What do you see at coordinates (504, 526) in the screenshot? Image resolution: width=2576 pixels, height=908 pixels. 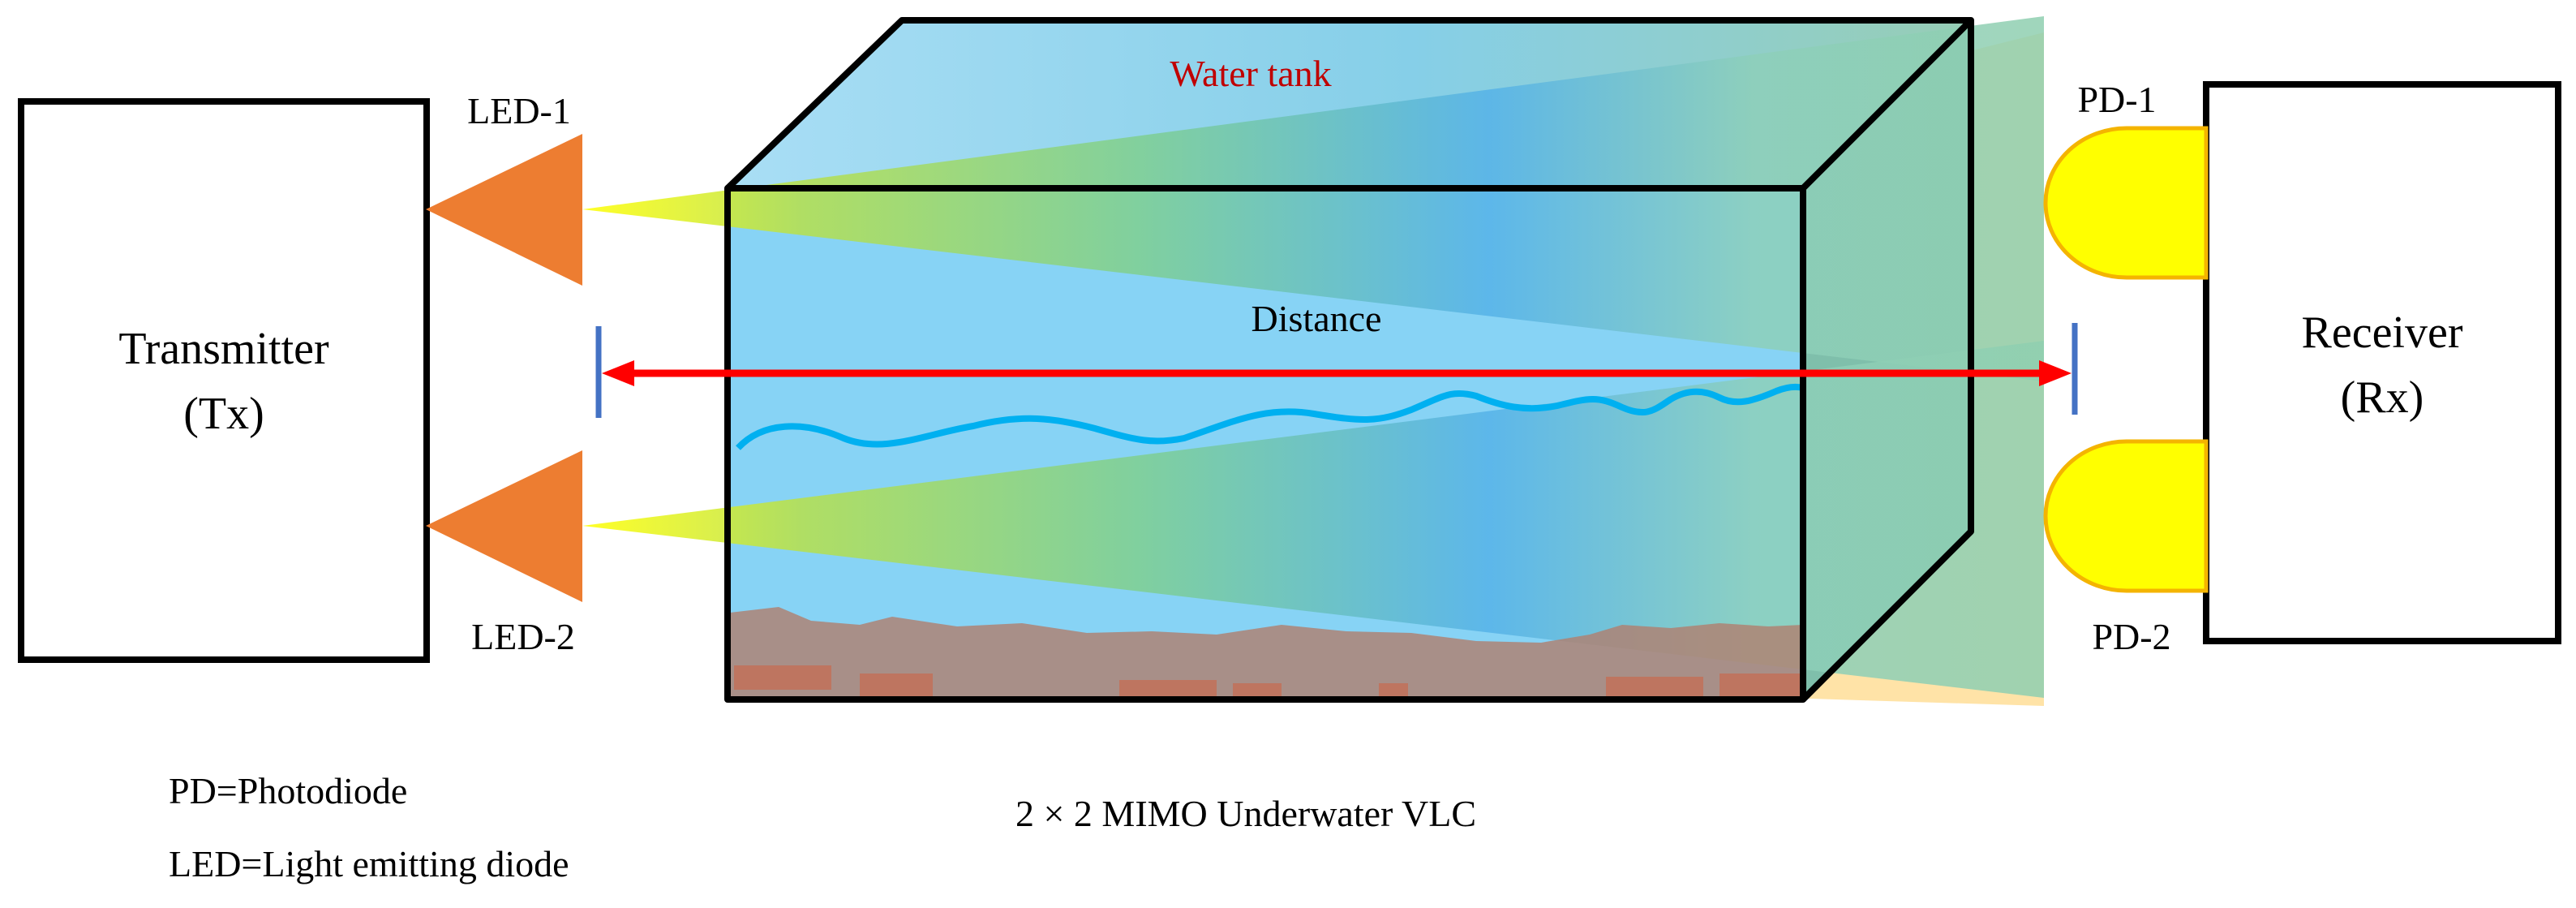 I see `led2-emitter` at bounding box center [504, 526].